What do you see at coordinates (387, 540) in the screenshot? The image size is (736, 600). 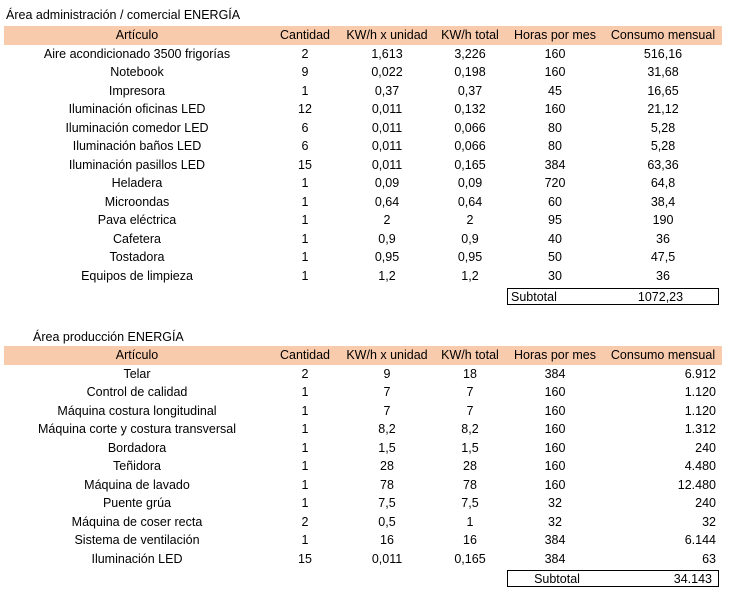 I see `cell-kwh-unidad: 16` at bounding box center [387, 540].